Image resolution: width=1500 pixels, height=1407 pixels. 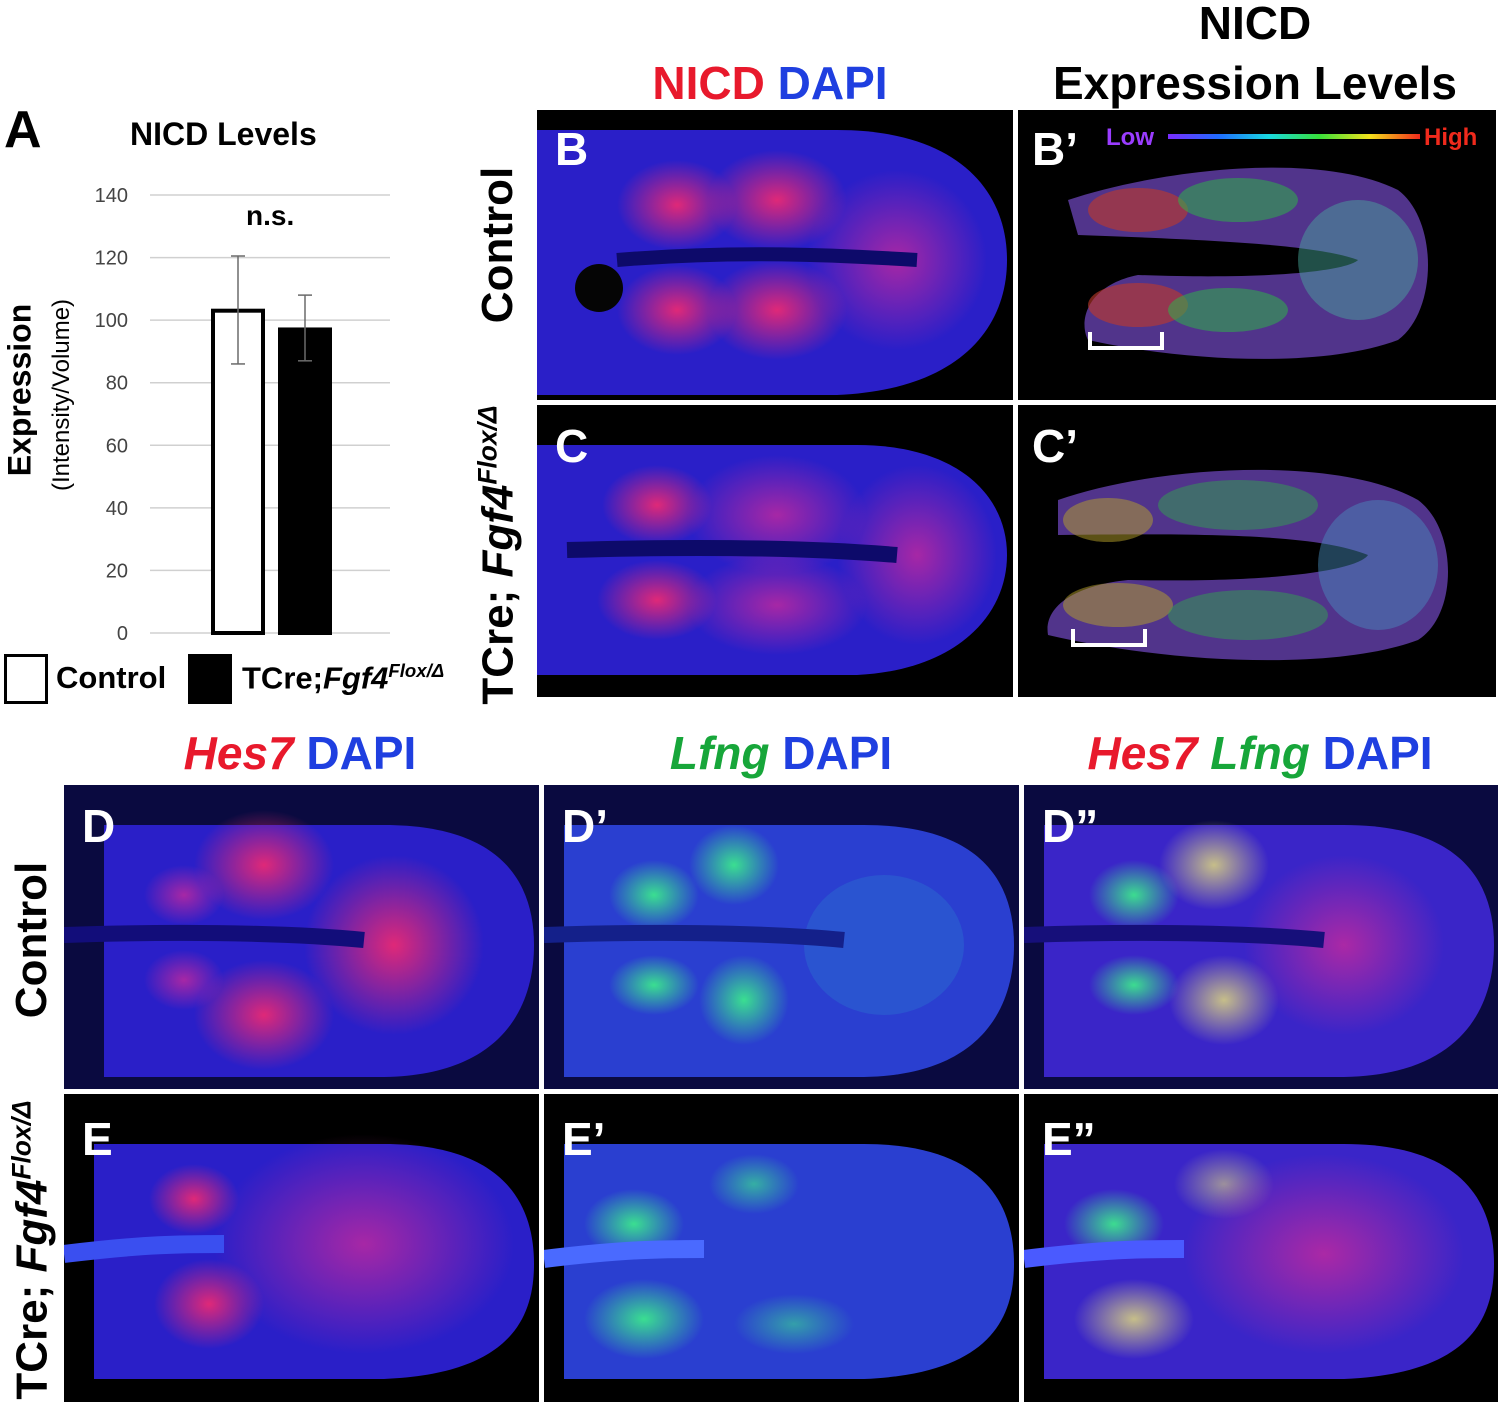 What do you see at coordinates (1055, 149) in the screenshot?
I see `panel-b-prime-letter: B’` at bounding box center [1055, 149].